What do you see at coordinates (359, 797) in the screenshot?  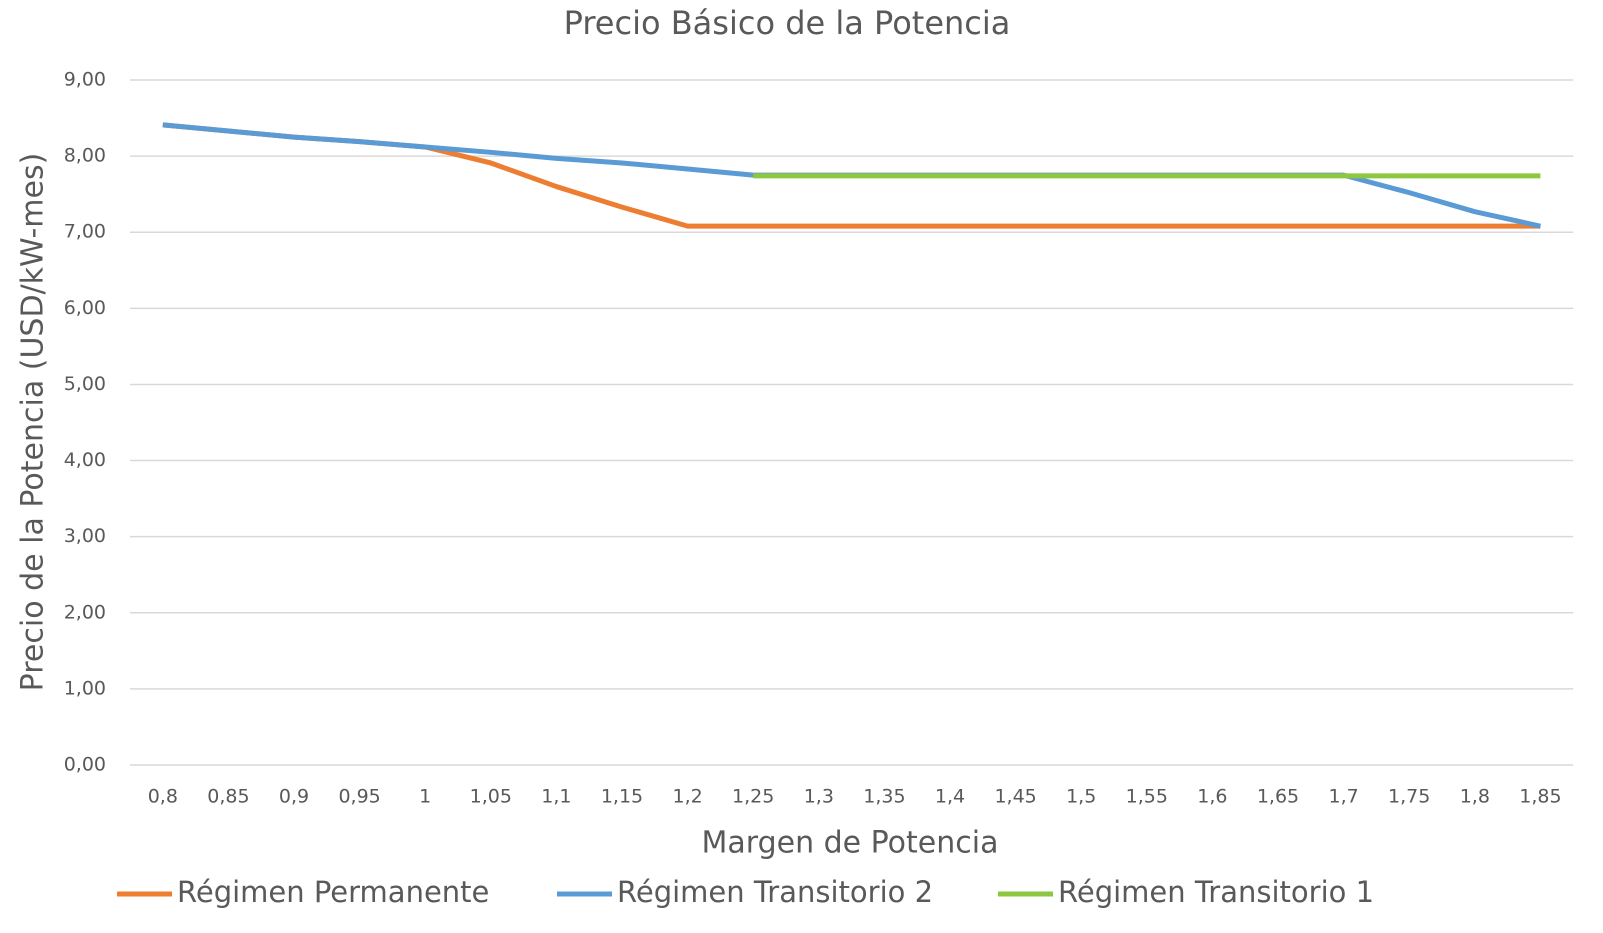 I see `x-tick-label: 0,95` at bounding box center [359, 797].